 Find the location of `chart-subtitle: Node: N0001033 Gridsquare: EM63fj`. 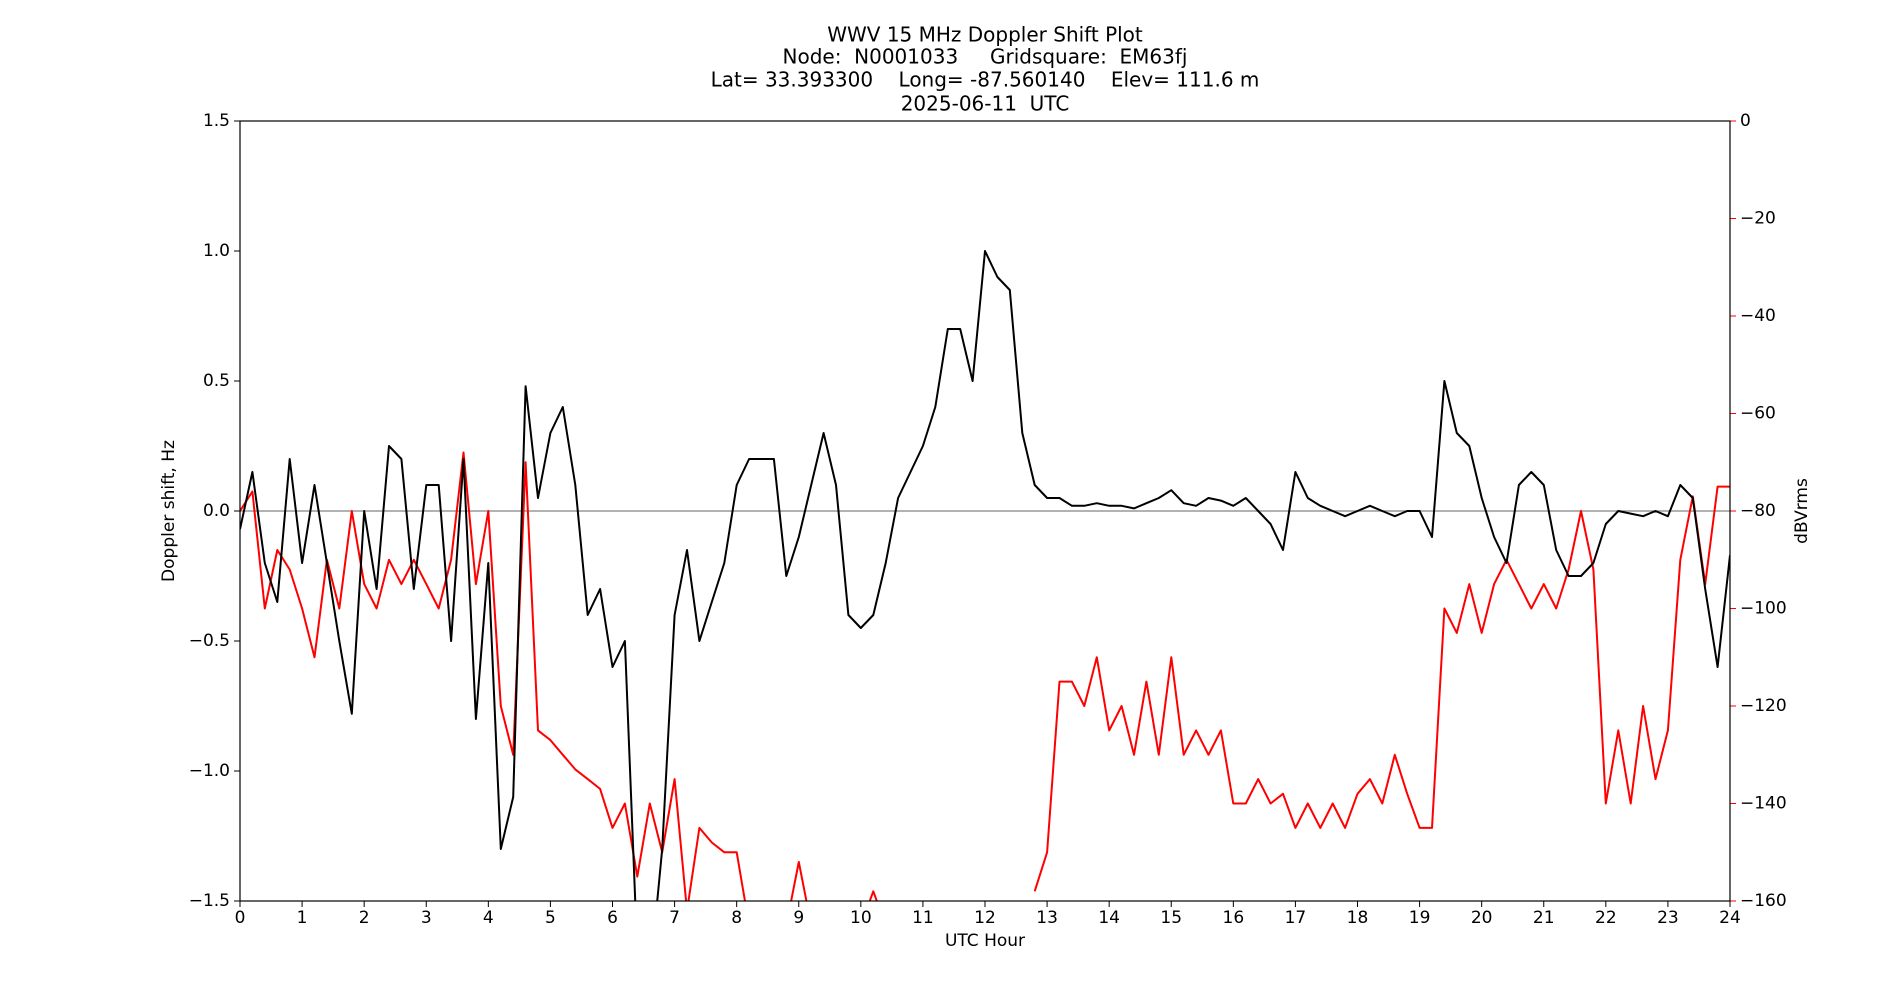

chart-subtitle: Node: N0001033 Gridsquare: EM63fj is located at coordinates (985, 57).